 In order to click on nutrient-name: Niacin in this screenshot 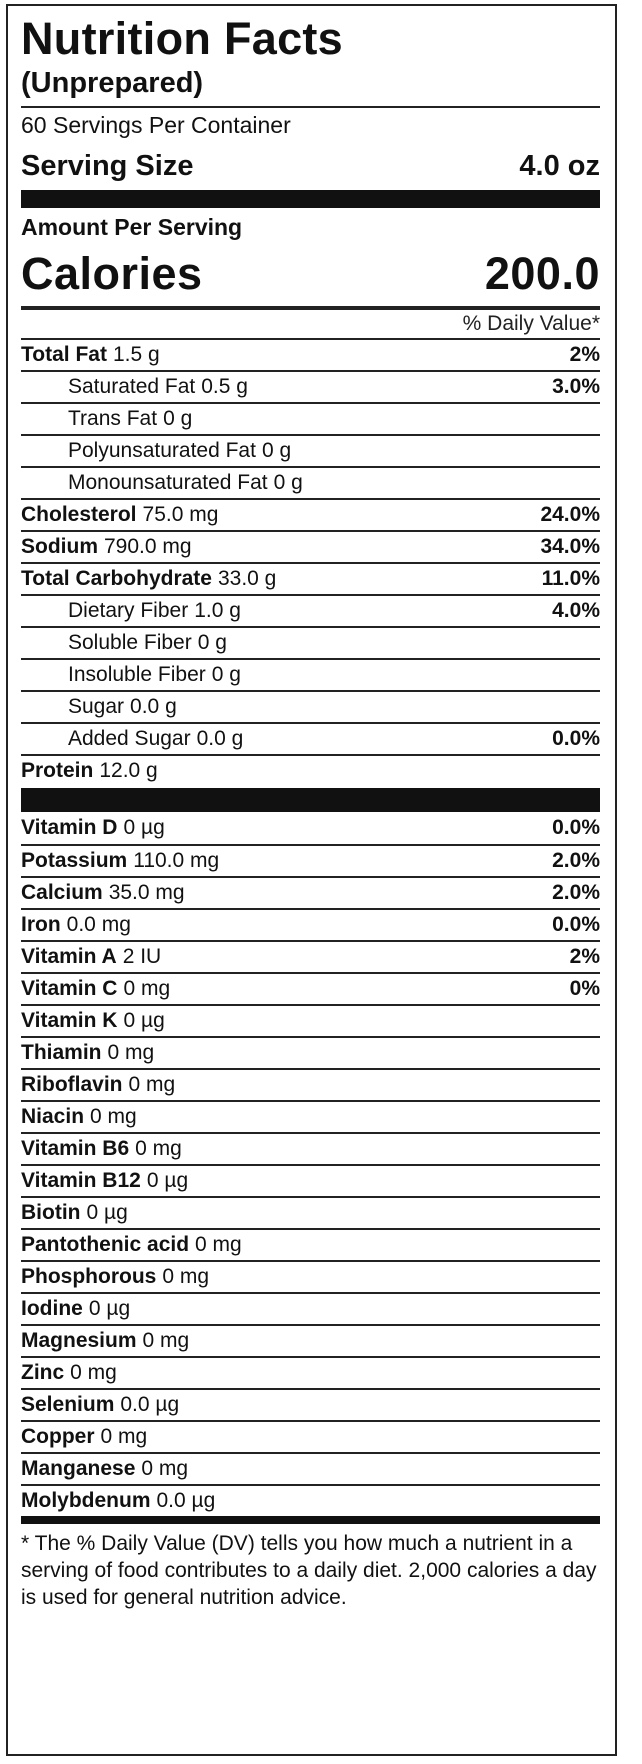, I will do `click(53, 1116)`.